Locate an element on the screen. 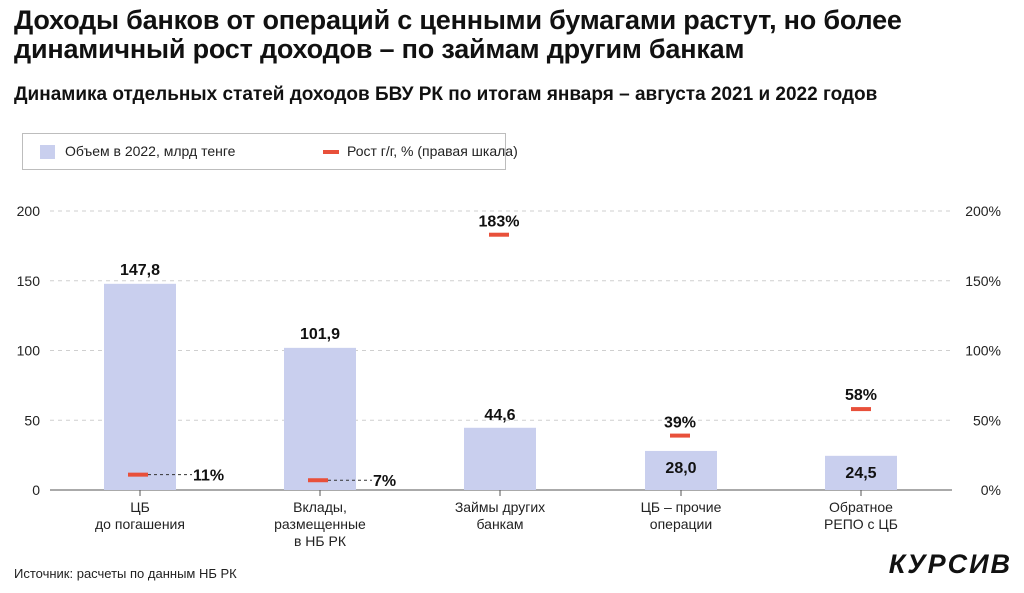  volume-data-label: 24,5 is located at coordinates (860, 473).